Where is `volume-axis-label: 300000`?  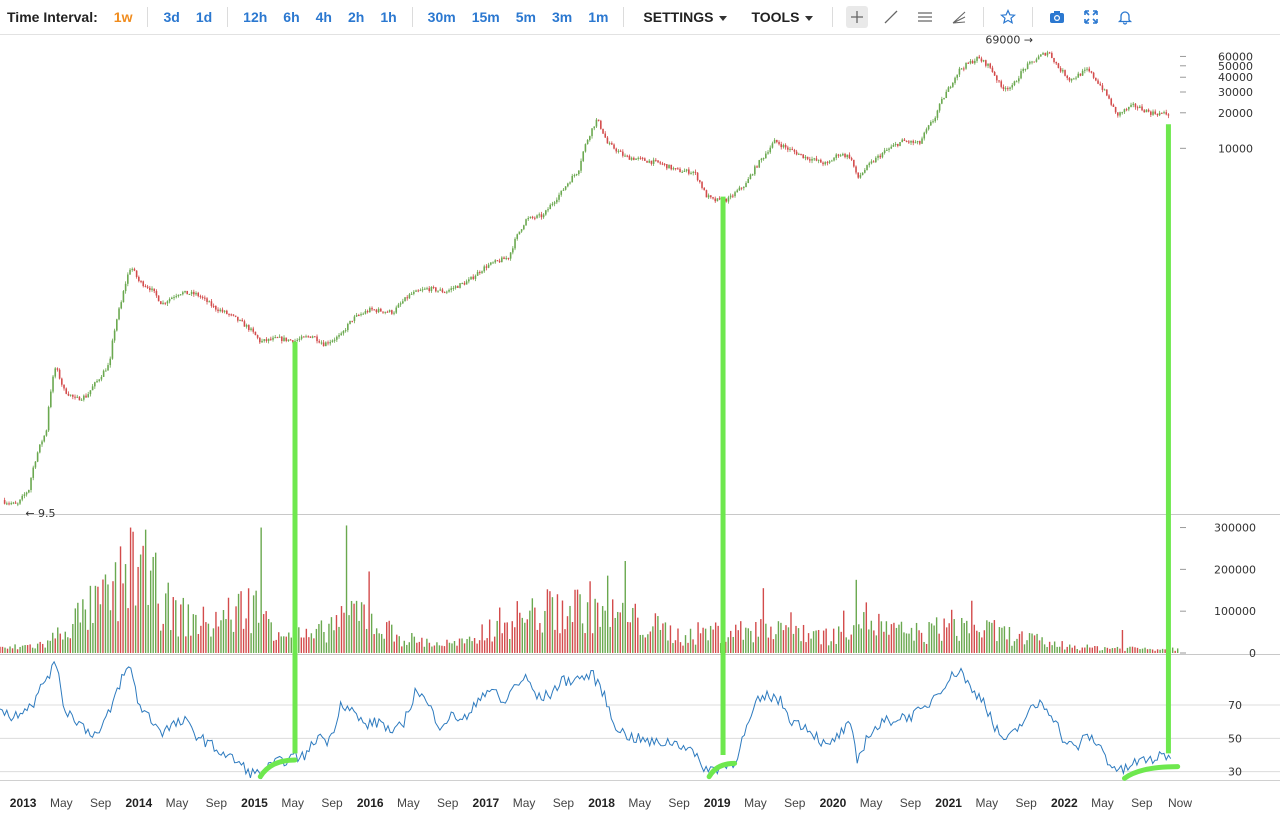 volume-axis-label: 300000 is located at coordinates (1235, 528).